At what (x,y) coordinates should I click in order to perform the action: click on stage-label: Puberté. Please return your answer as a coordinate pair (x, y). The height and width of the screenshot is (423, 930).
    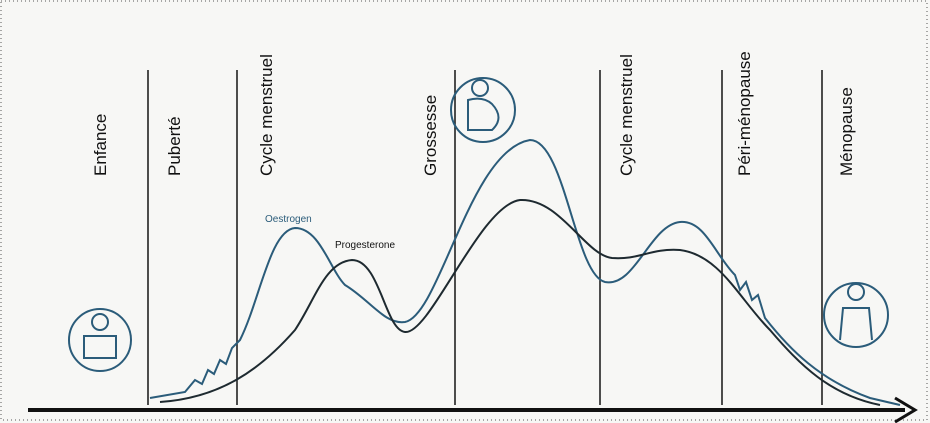
    Looking at the image, I should click on (174, 146).